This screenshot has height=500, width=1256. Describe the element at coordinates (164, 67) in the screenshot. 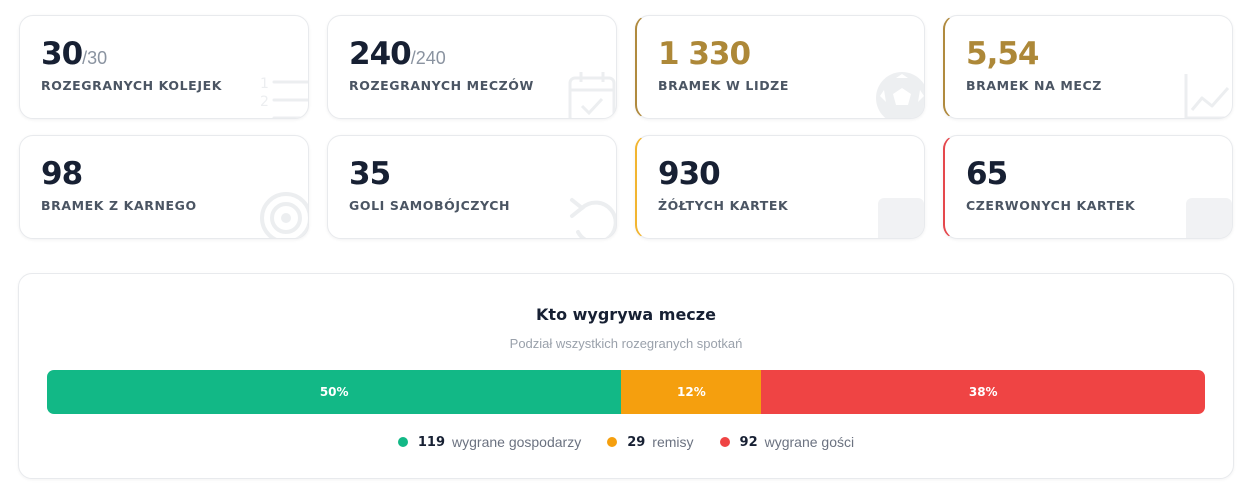

I see `stat-card-rounds: 30/30 ROZEGRANYCH KOLEJEK 1 2` at that location.